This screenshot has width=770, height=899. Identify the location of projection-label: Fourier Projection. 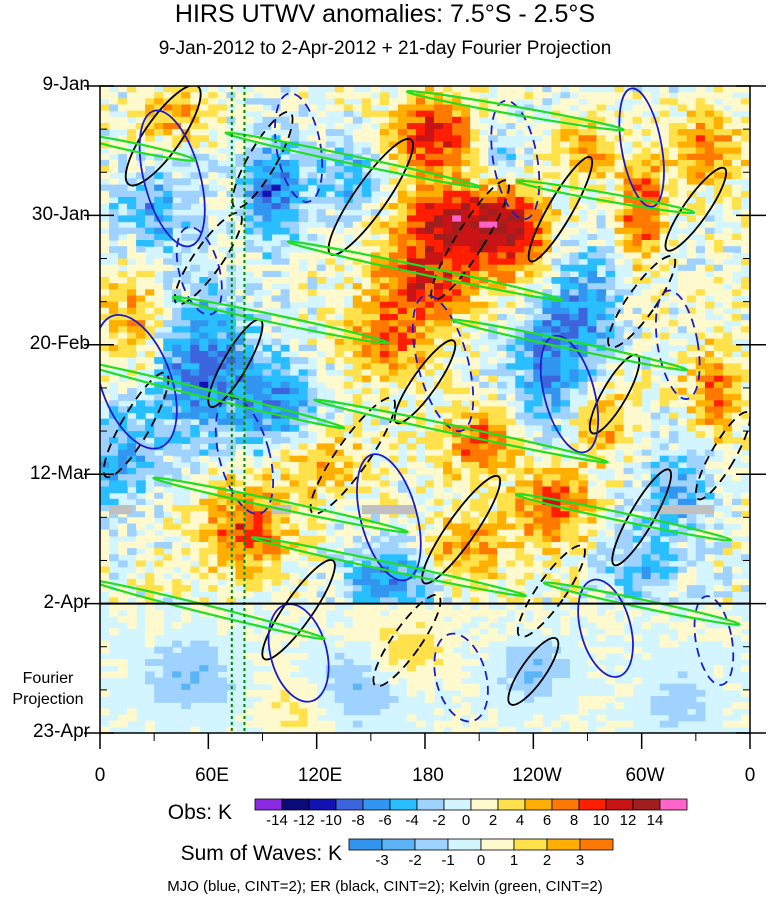
(48, 689).